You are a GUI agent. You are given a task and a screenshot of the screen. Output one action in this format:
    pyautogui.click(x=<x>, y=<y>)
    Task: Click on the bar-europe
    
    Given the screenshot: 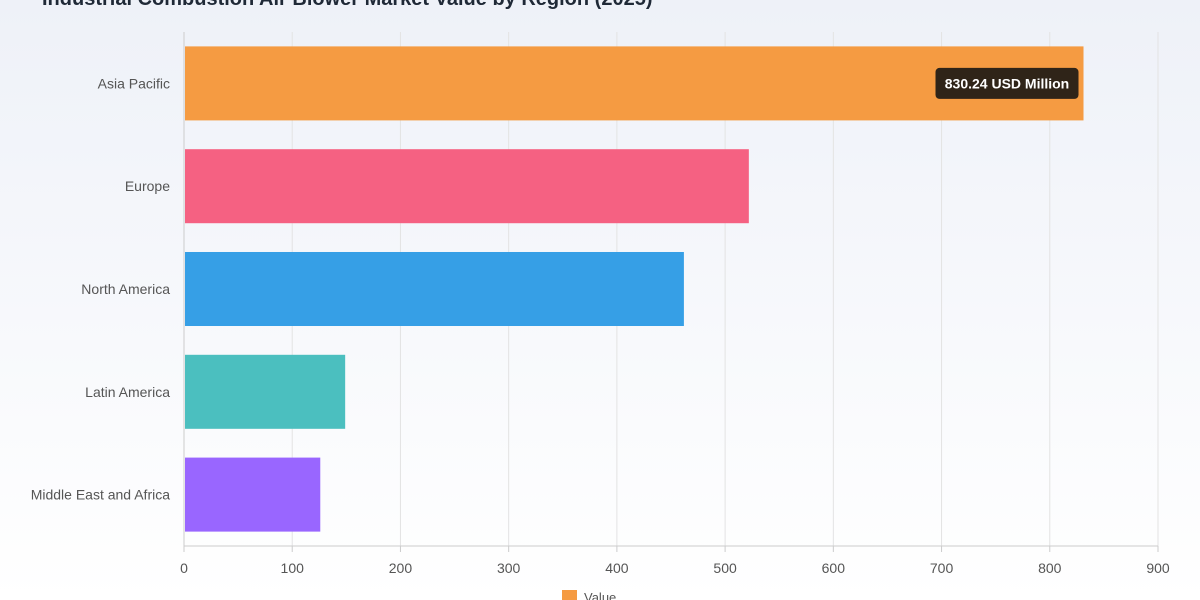 What is the action you would take?
    pyautogui.click(x=467, y=186)
    